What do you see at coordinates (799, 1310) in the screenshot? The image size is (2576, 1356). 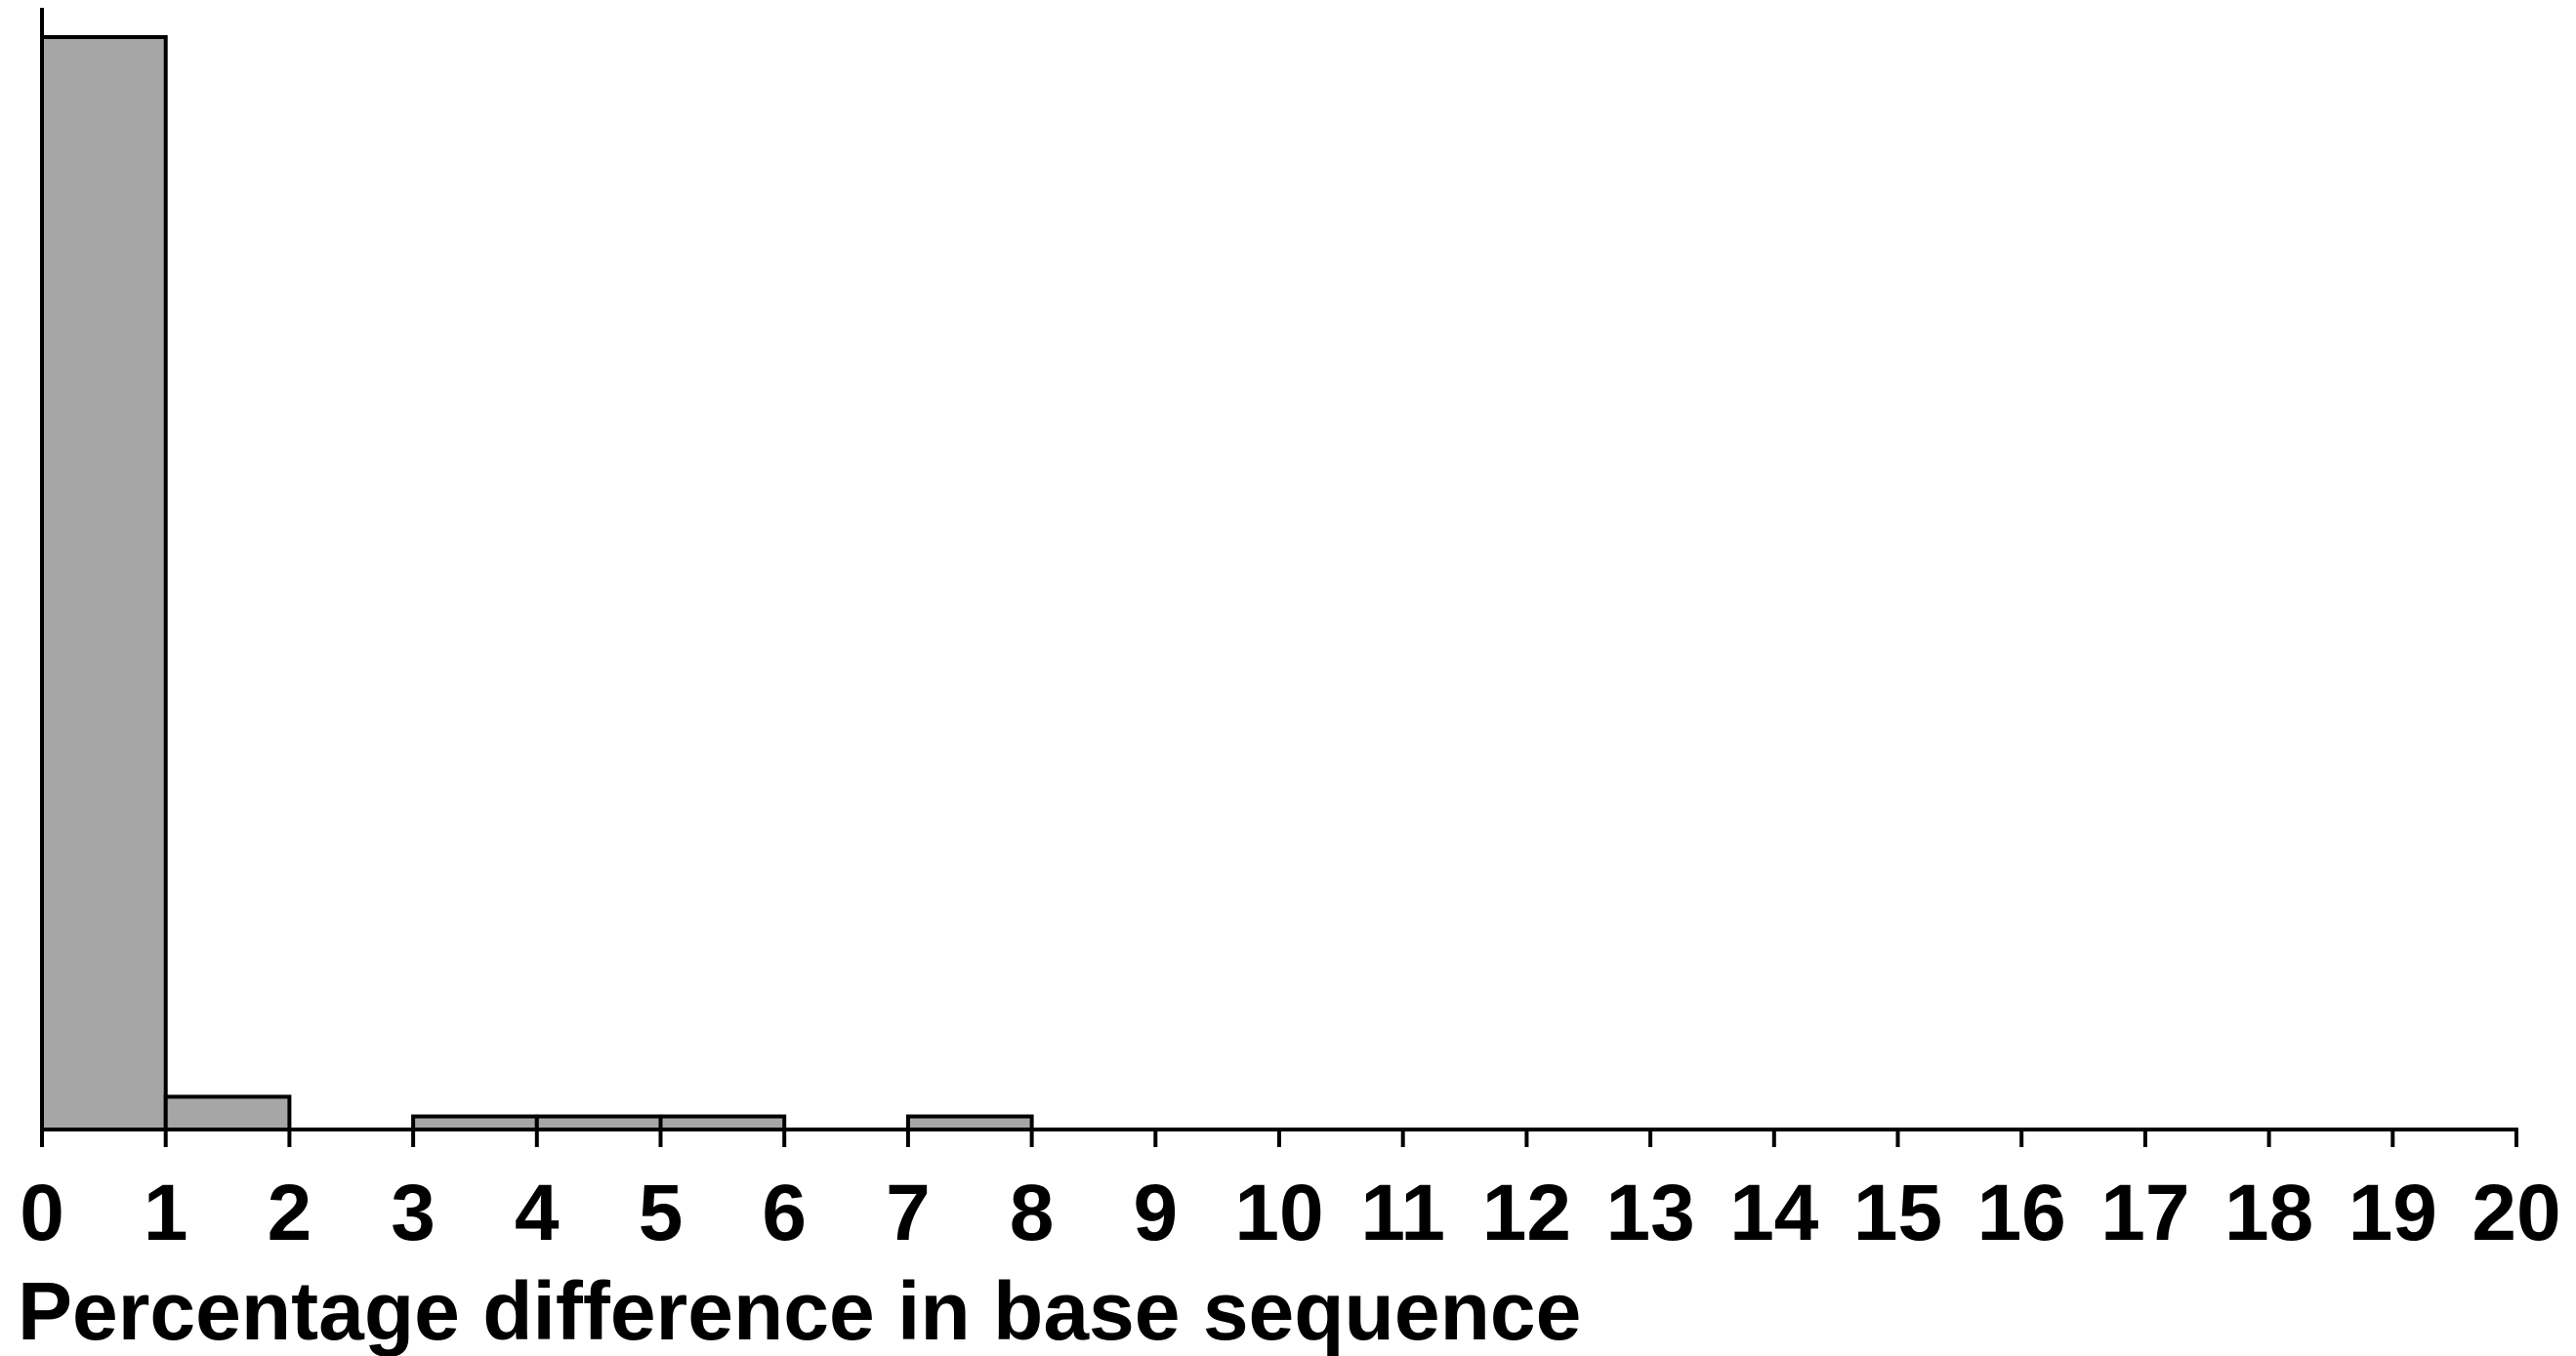 I see `x-axis-title: Percentage difference in base sequence` at bounding box center [799, 1310].